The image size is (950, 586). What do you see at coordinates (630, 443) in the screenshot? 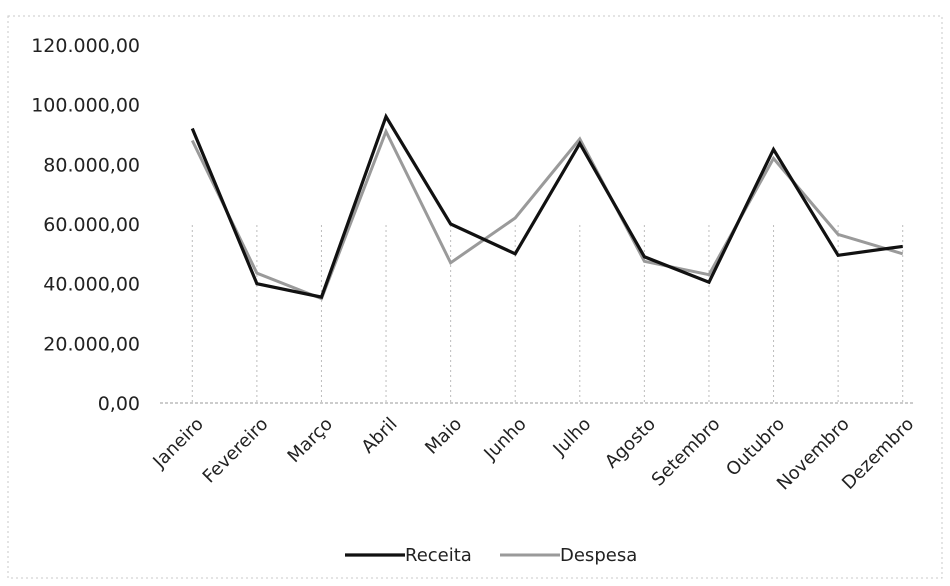
I see `x-tick-label: Agosto` at bounding box center [630, 443].